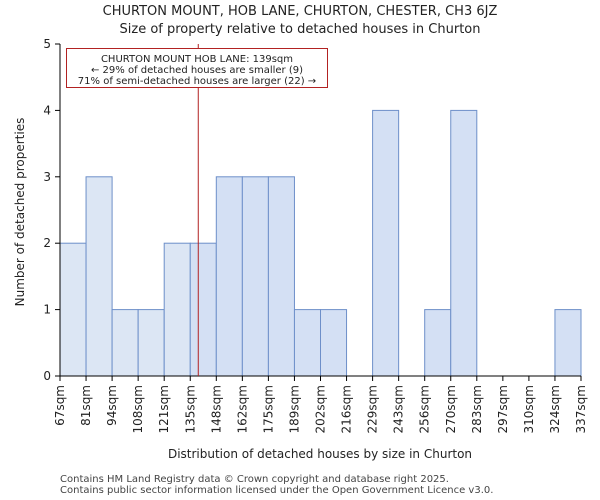 Image resolution: width=600 pixels, height=500 pixels. What do you see at coordinates (581, 409) in the screenshot?
I see `x-tick-label: 337sqm` at bounding box center [581, 409].